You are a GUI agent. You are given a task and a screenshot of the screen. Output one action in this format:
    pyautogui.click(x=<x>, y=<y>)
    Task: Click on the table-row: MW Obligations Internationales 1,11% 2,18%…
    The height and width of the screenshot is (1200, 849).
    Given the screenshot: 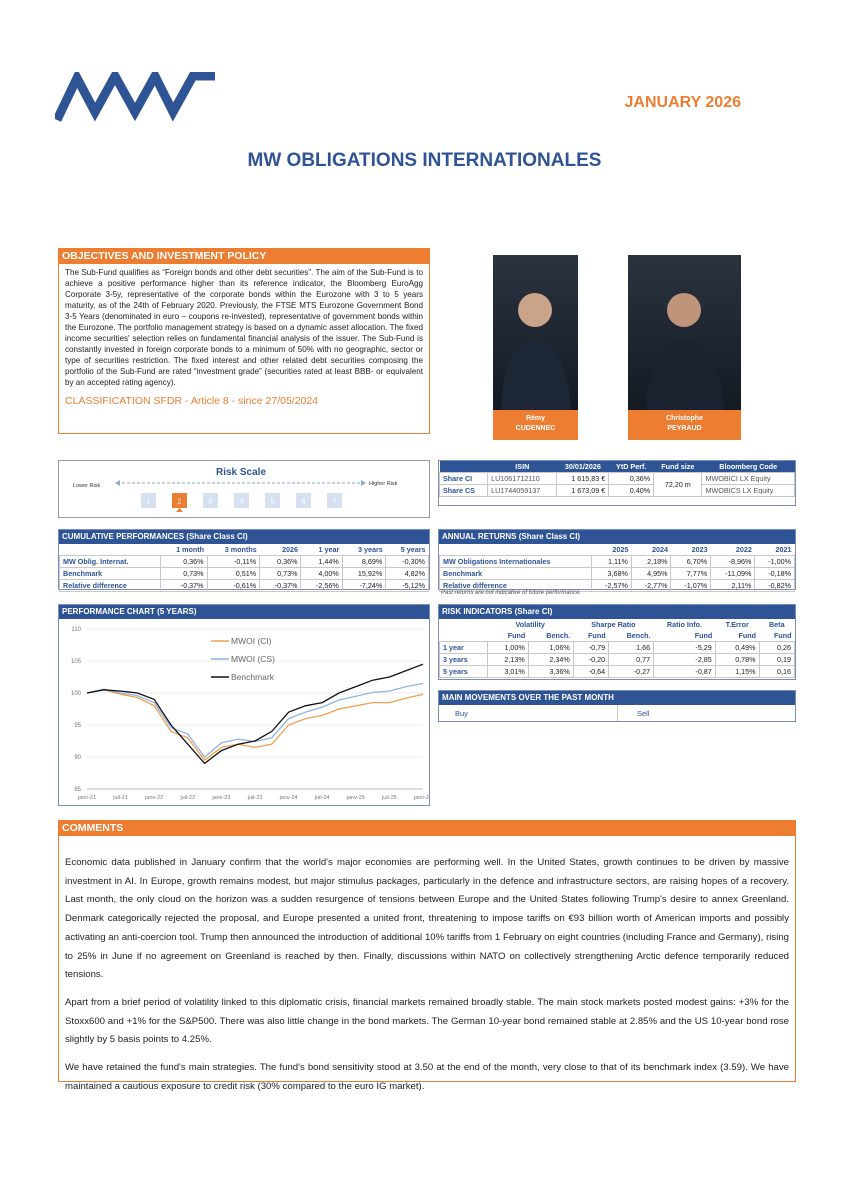 What is the action you would take?
    pyautogui.click(x=616, y=561)
    